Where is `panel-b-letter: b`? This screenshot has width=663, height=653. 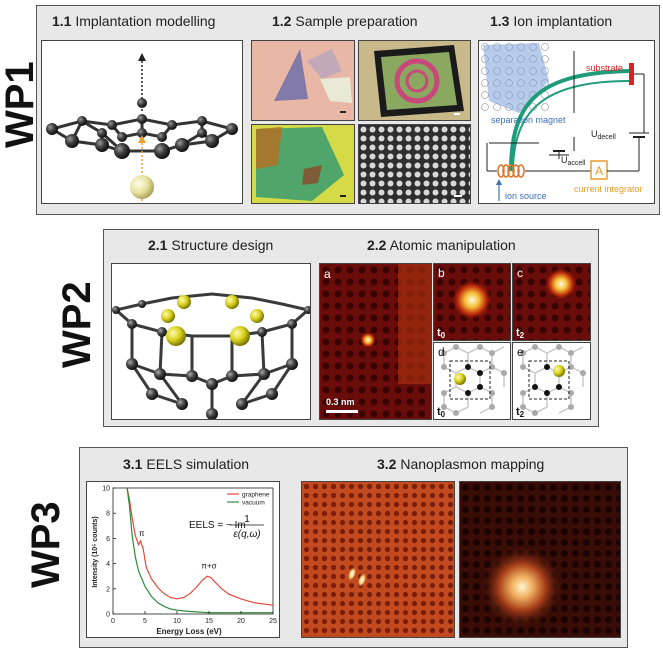
panel-b-letter: b is located at coordinates (441, 273).